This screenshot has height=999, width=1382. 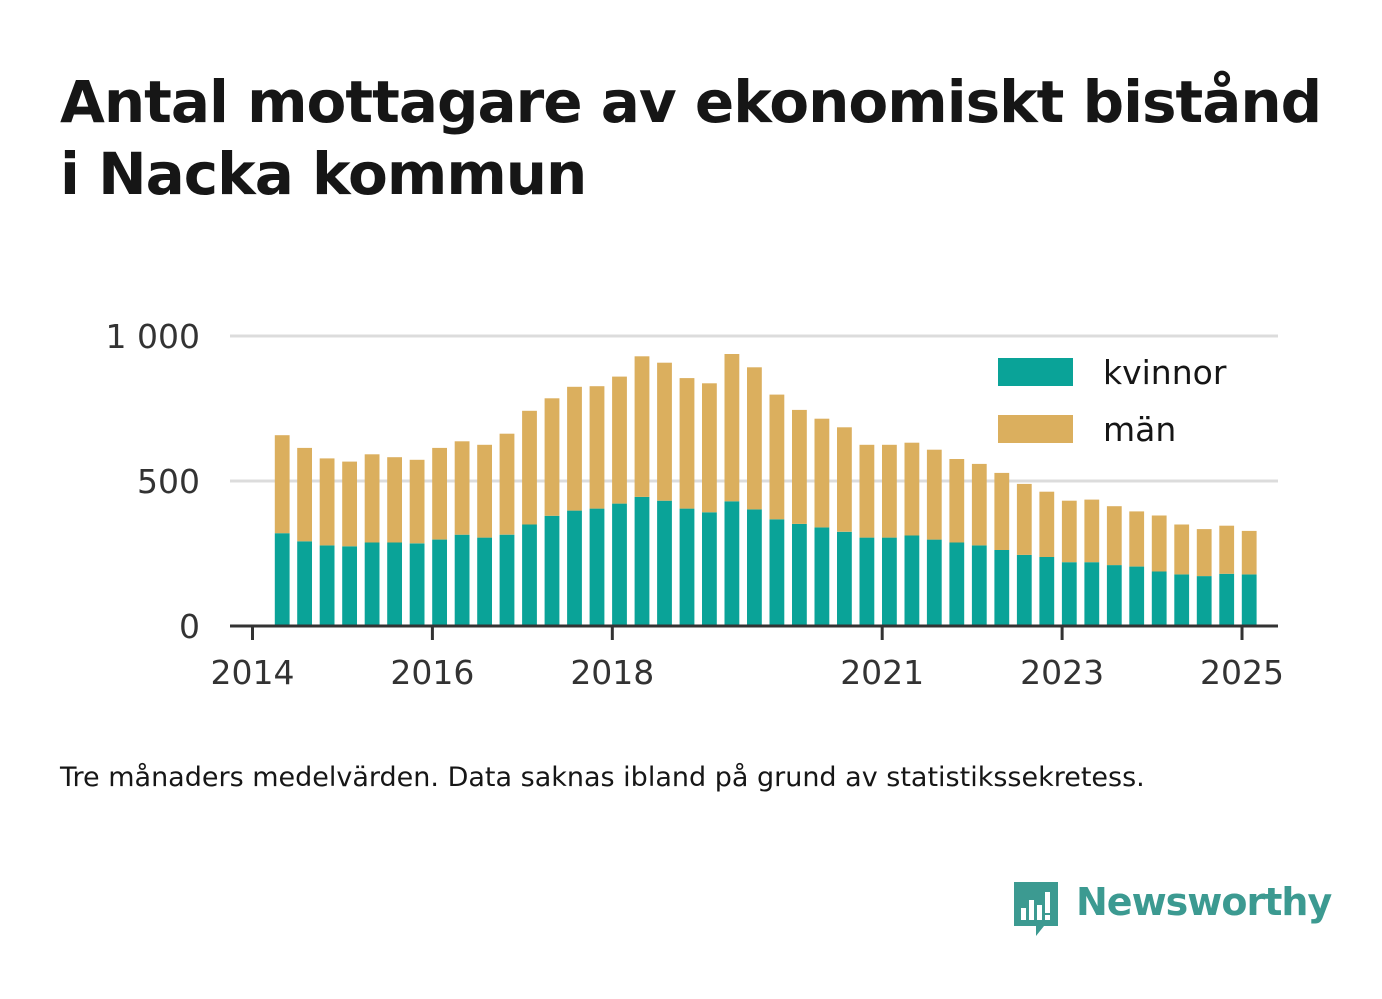 What do you see at coordinates (1062, 672) in the screenshot?
I see `x-tick-label: 2023` at bounding box center [1062, 672].